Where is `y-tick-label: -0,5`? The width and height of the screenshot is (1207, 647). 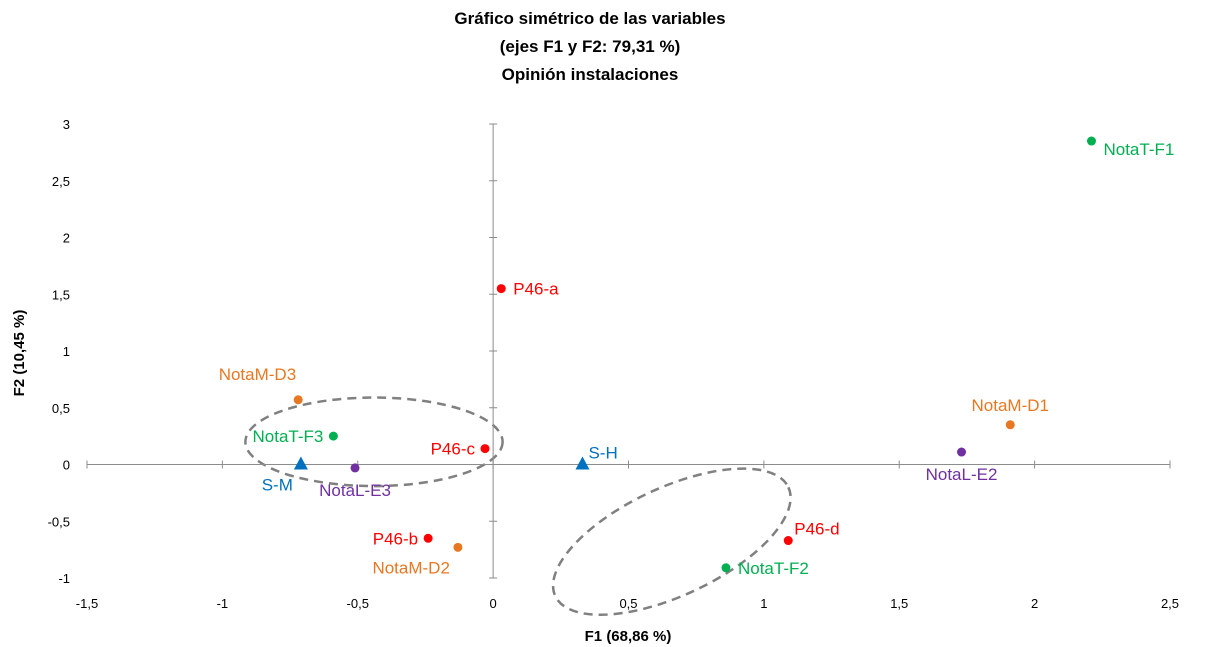 y-tick-label: -0,5 is located at coordinates (59, 521).